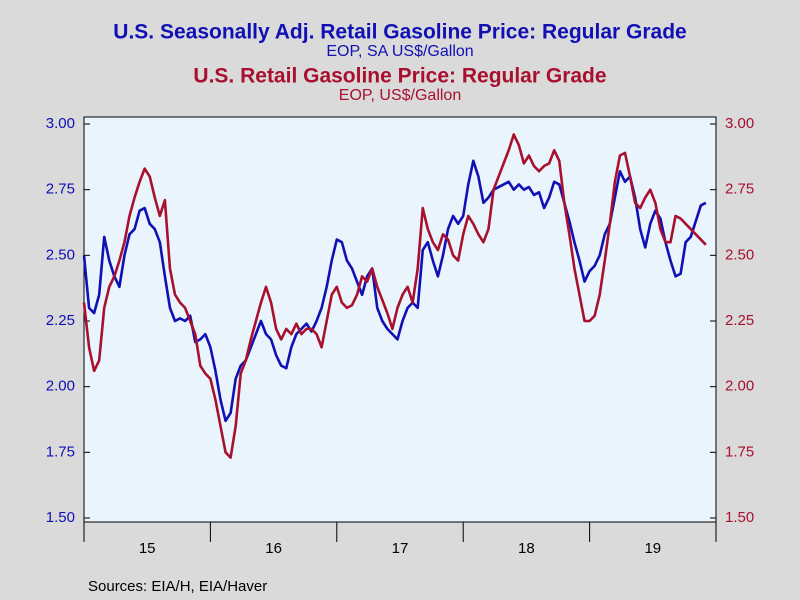 Image resolution: width=800 pixels, height=600 pixels. Describe the element at coordinates (60, 123) in the screenshot. I see `y-tick-label: 3.00` at that location.